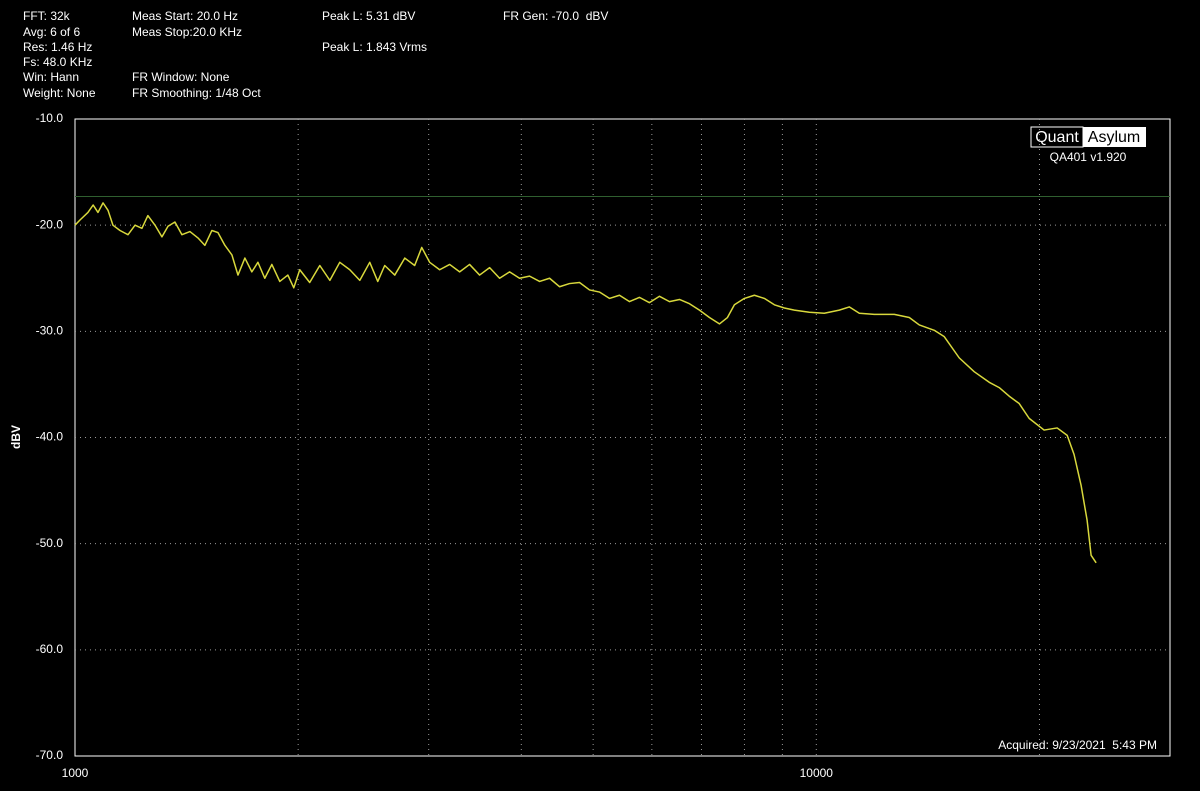  I want to click on status-field: FR Gen: -70.0 dBV, so click(555, 16).